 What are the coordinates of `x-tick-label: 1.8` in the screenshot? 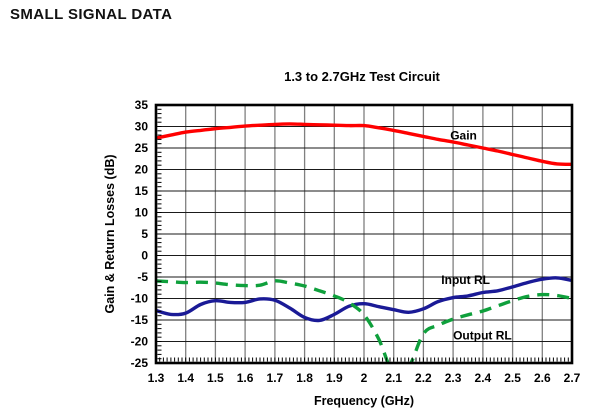 It's located at (304, 378).